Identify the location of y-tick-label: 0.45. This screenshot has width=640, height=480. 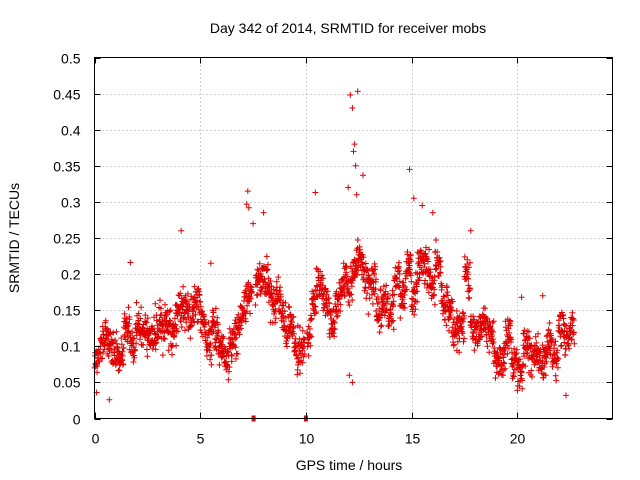
(66, 95).